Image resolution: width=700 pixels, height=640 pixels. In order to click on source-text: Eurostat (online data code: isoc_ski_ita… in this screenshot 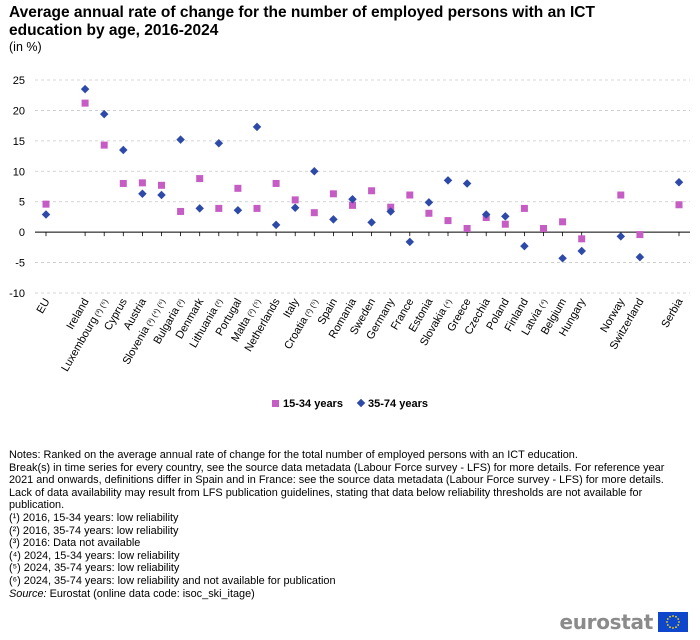, I will do `click(150, 593)`.